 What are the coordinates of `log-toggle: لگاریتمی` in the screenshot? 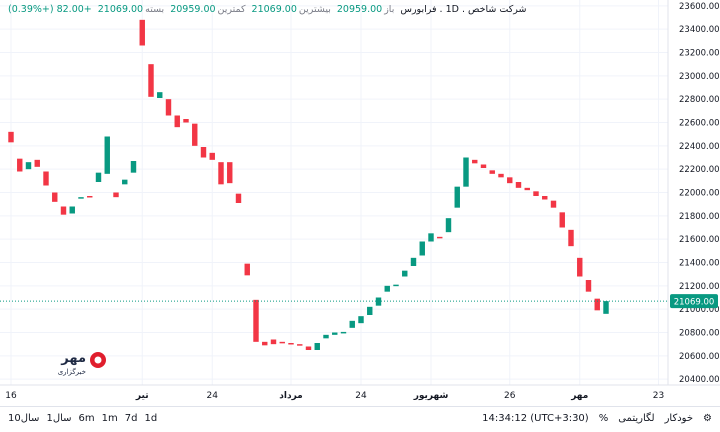 It's located at (636, 418).